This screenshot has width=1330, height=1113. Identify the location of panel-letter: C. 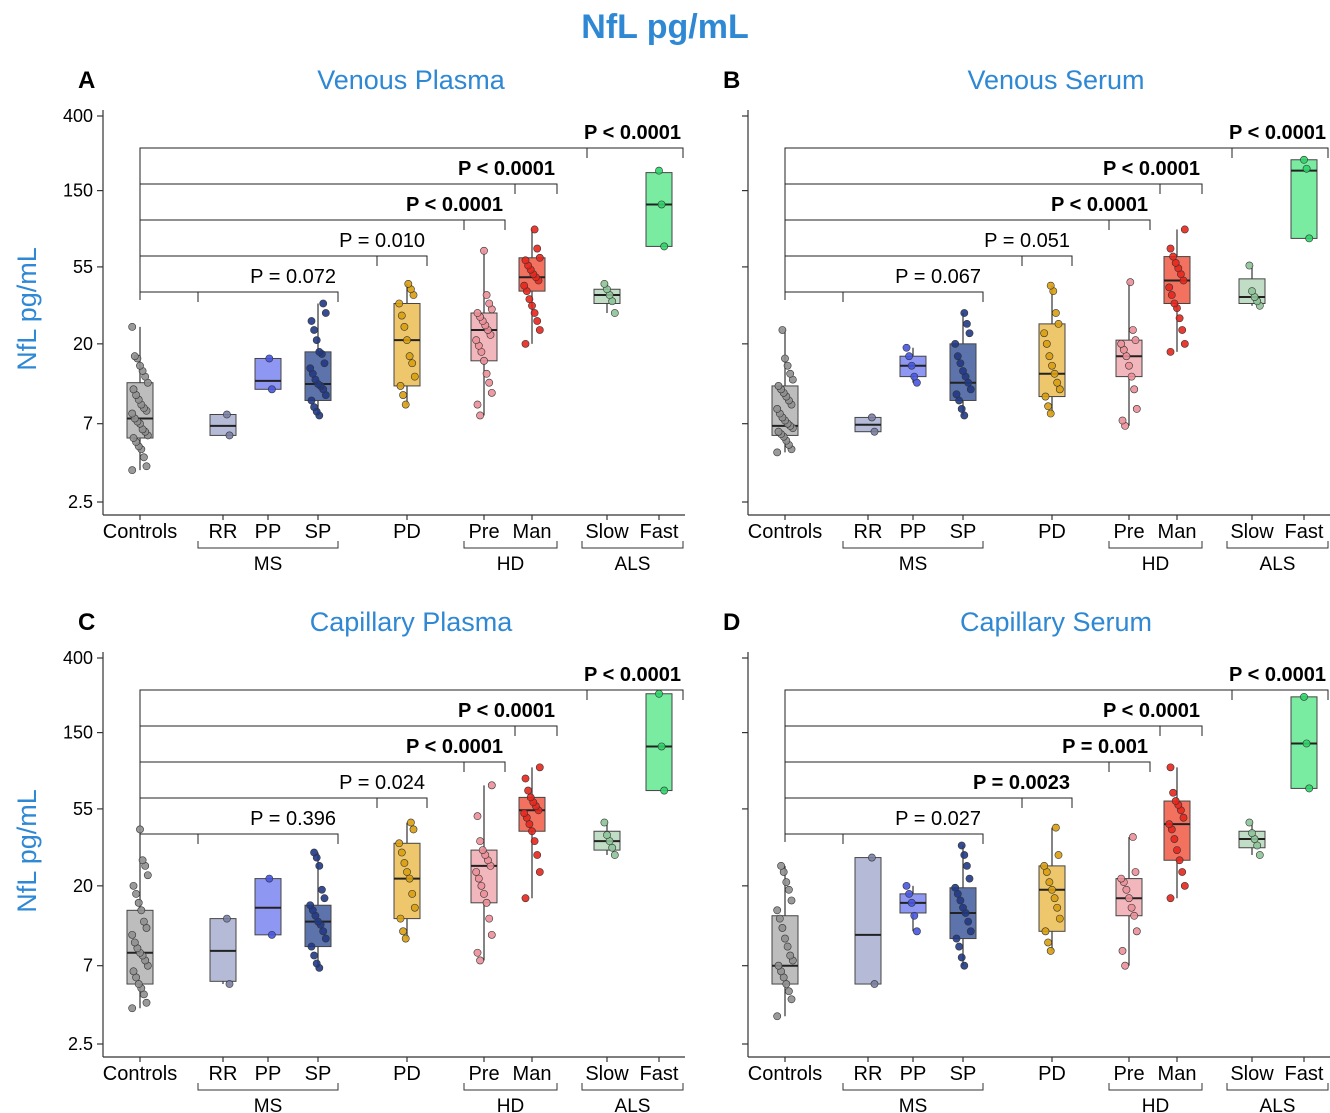
(86, 622).